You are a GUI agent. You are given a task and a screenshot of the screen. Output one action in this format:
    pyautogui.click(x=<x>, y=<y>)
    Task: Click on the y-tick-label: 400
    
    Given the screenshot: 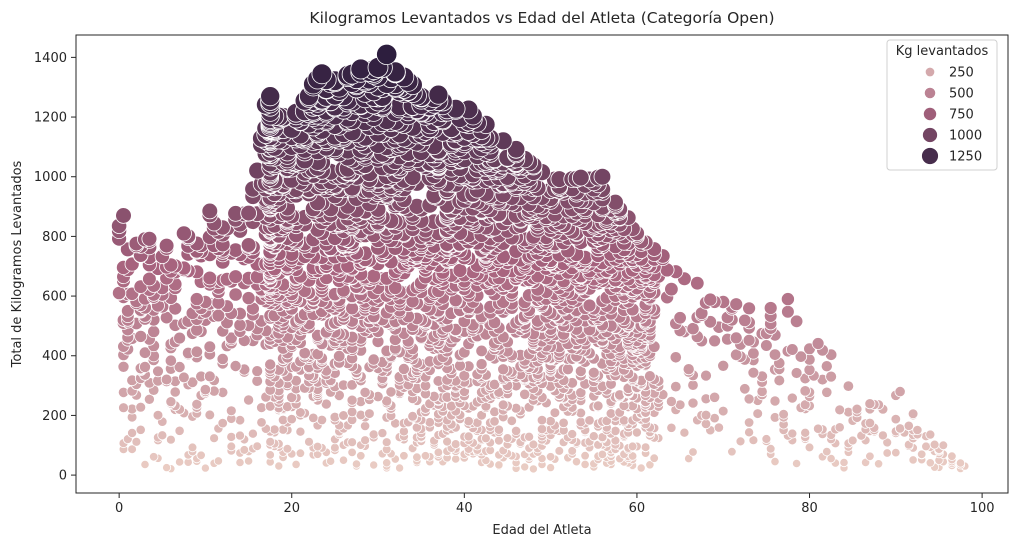 What is the action you would take?
    pyautogui.click(x=54, y=356)
    